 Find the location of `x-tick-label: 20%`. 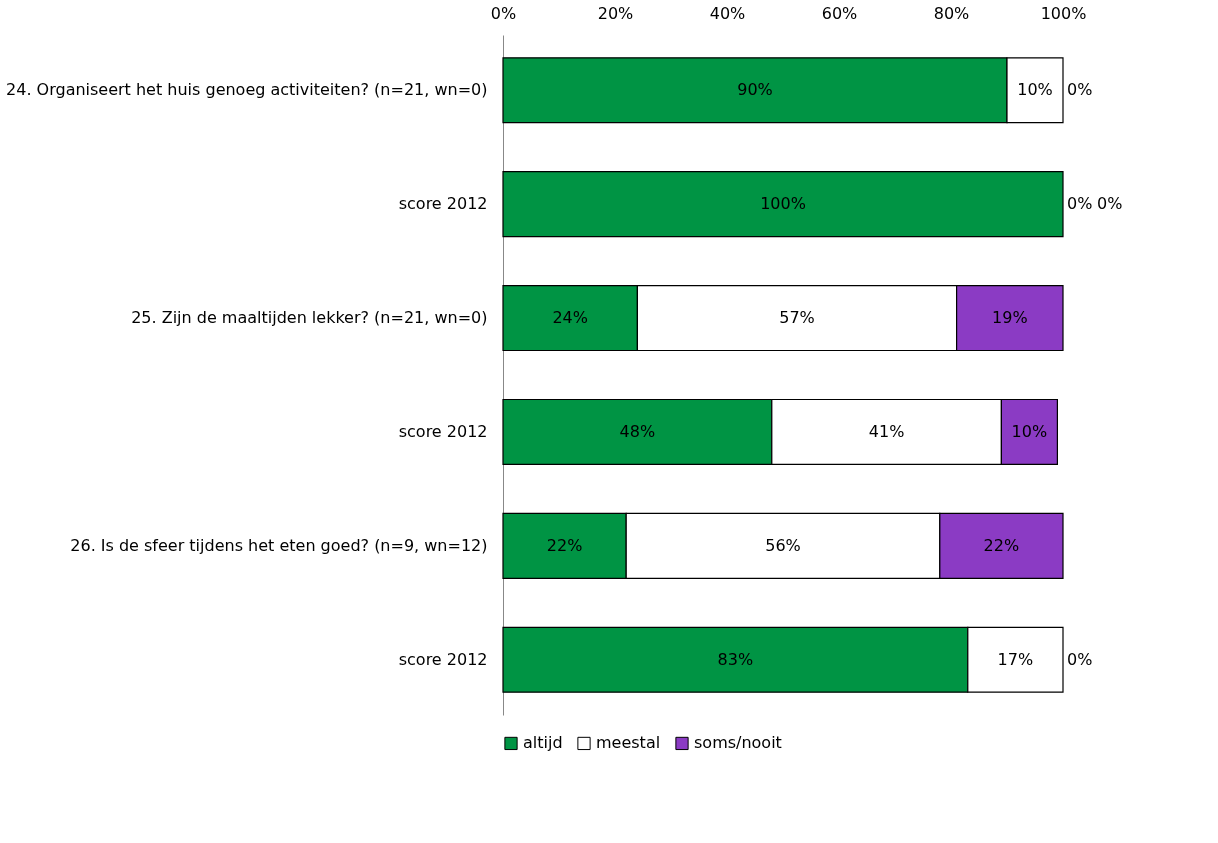

x-tick-label: 20% is located at coordinates (615, 13).